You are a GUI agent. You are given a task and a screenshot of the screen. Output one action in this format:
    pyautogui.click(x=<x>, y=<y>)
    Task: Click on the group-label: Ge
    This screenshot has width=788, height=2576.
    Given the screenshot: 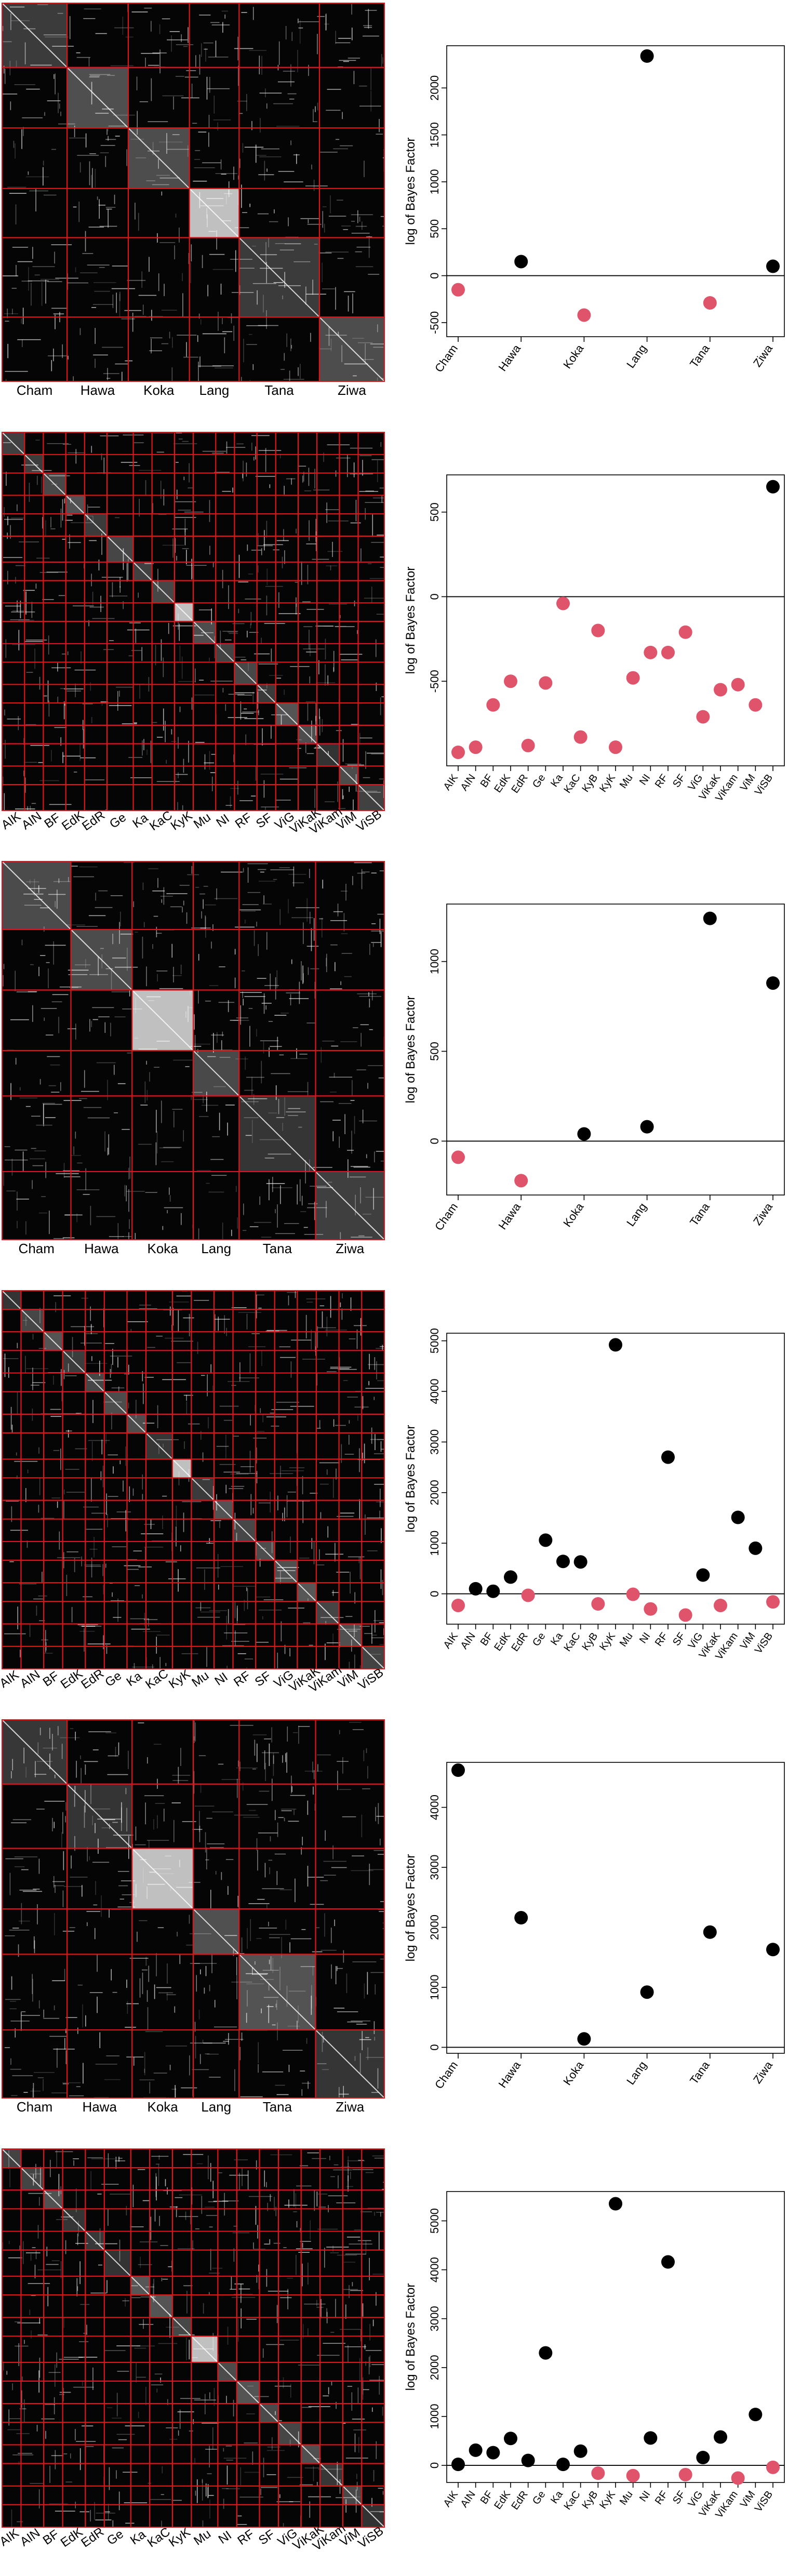 What is the action you would take?
    pyautogui.click(x=113, y=1679)
    